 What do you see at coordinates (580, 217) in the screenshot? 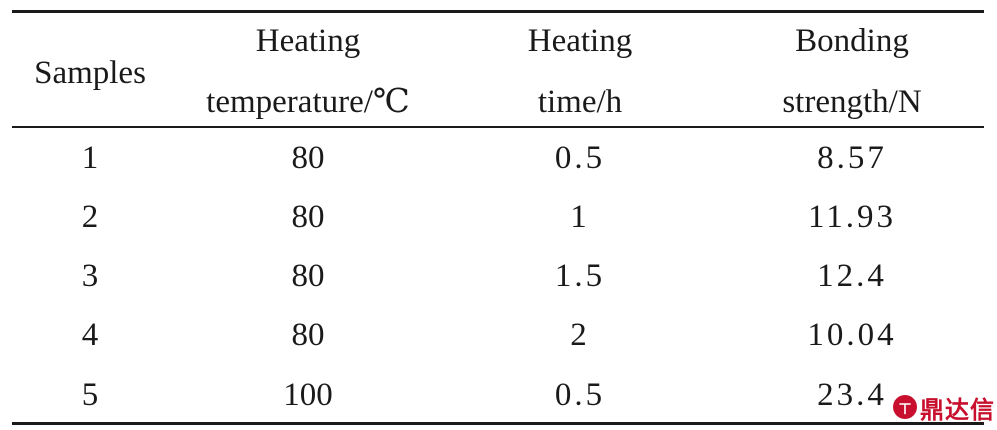
I see `cell-time: 1` at bounding box center [580, 217].